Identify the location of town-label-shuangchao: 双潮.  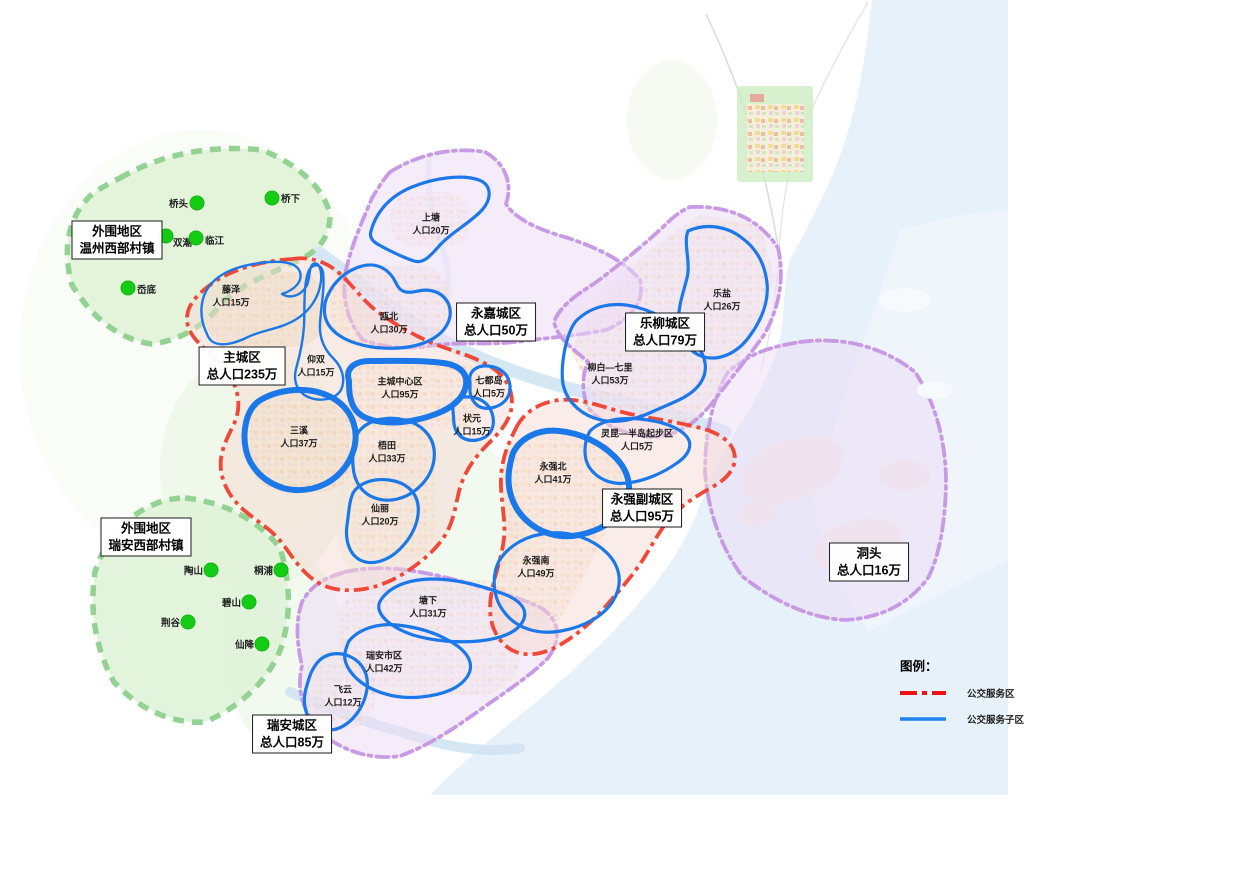
(183, 243).